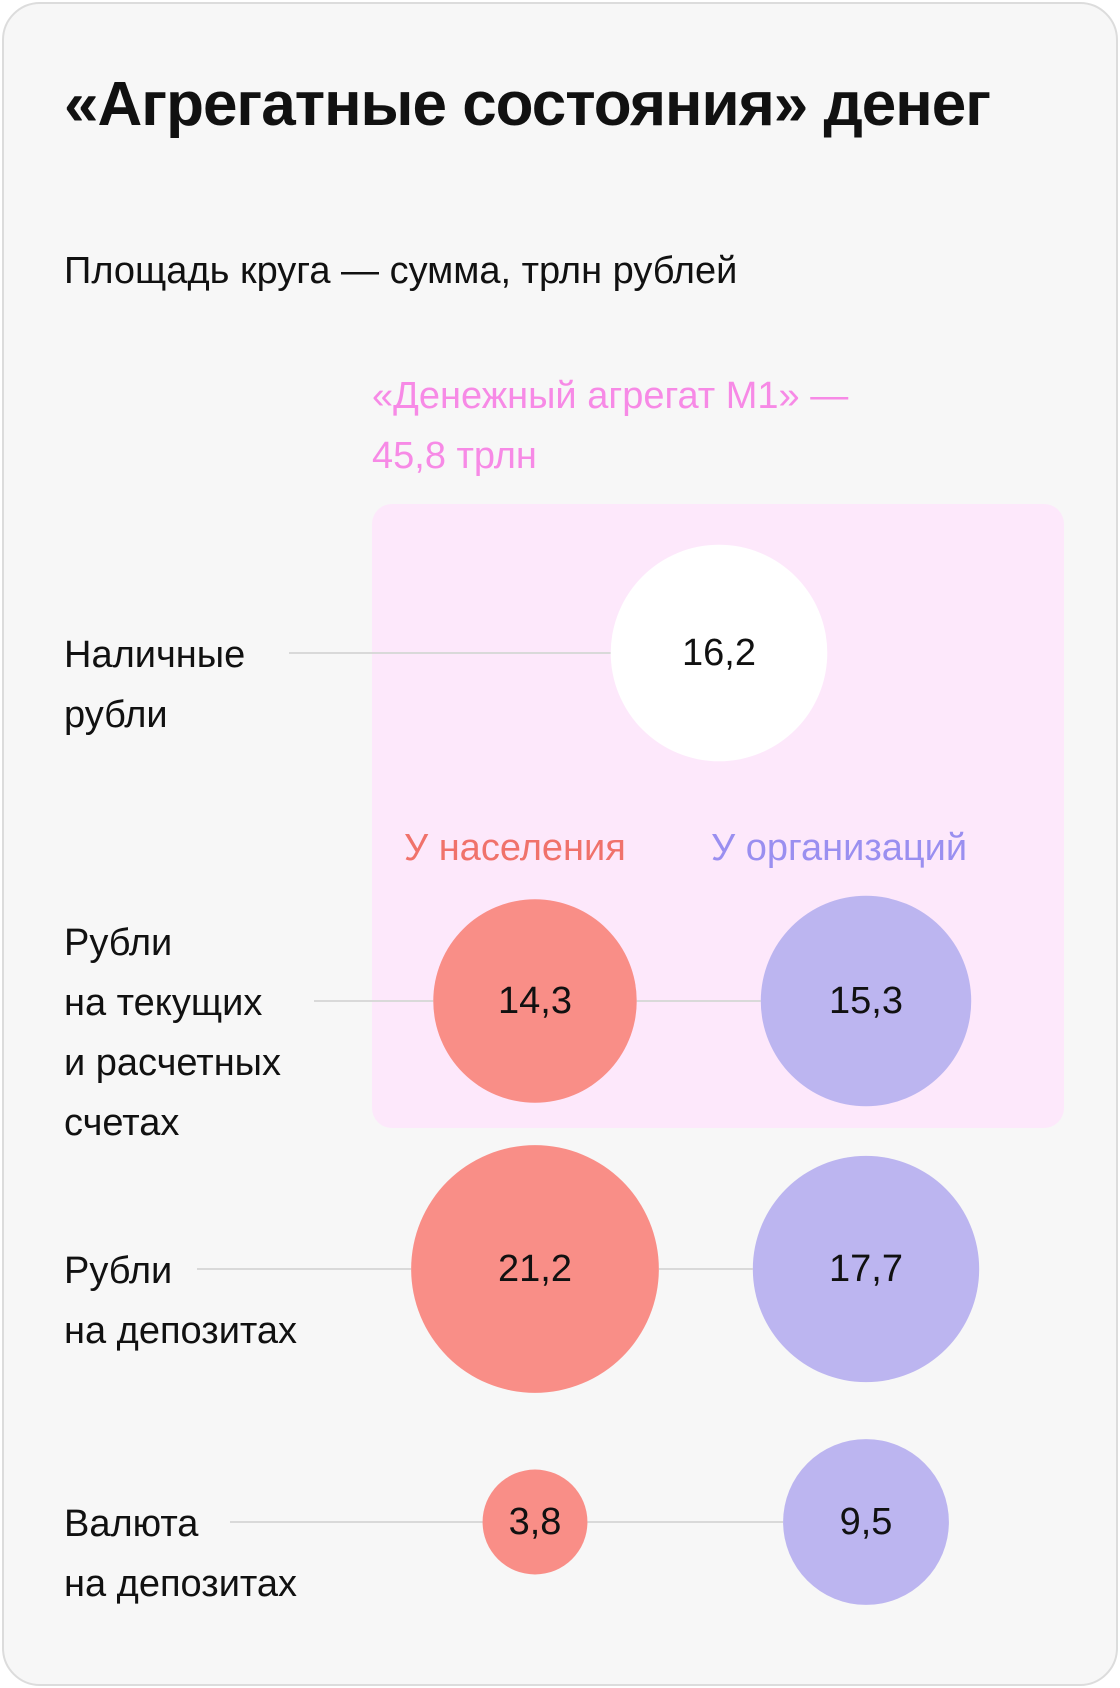  I want to click on bubble-value-label: 9,5, so click(866, 1522).